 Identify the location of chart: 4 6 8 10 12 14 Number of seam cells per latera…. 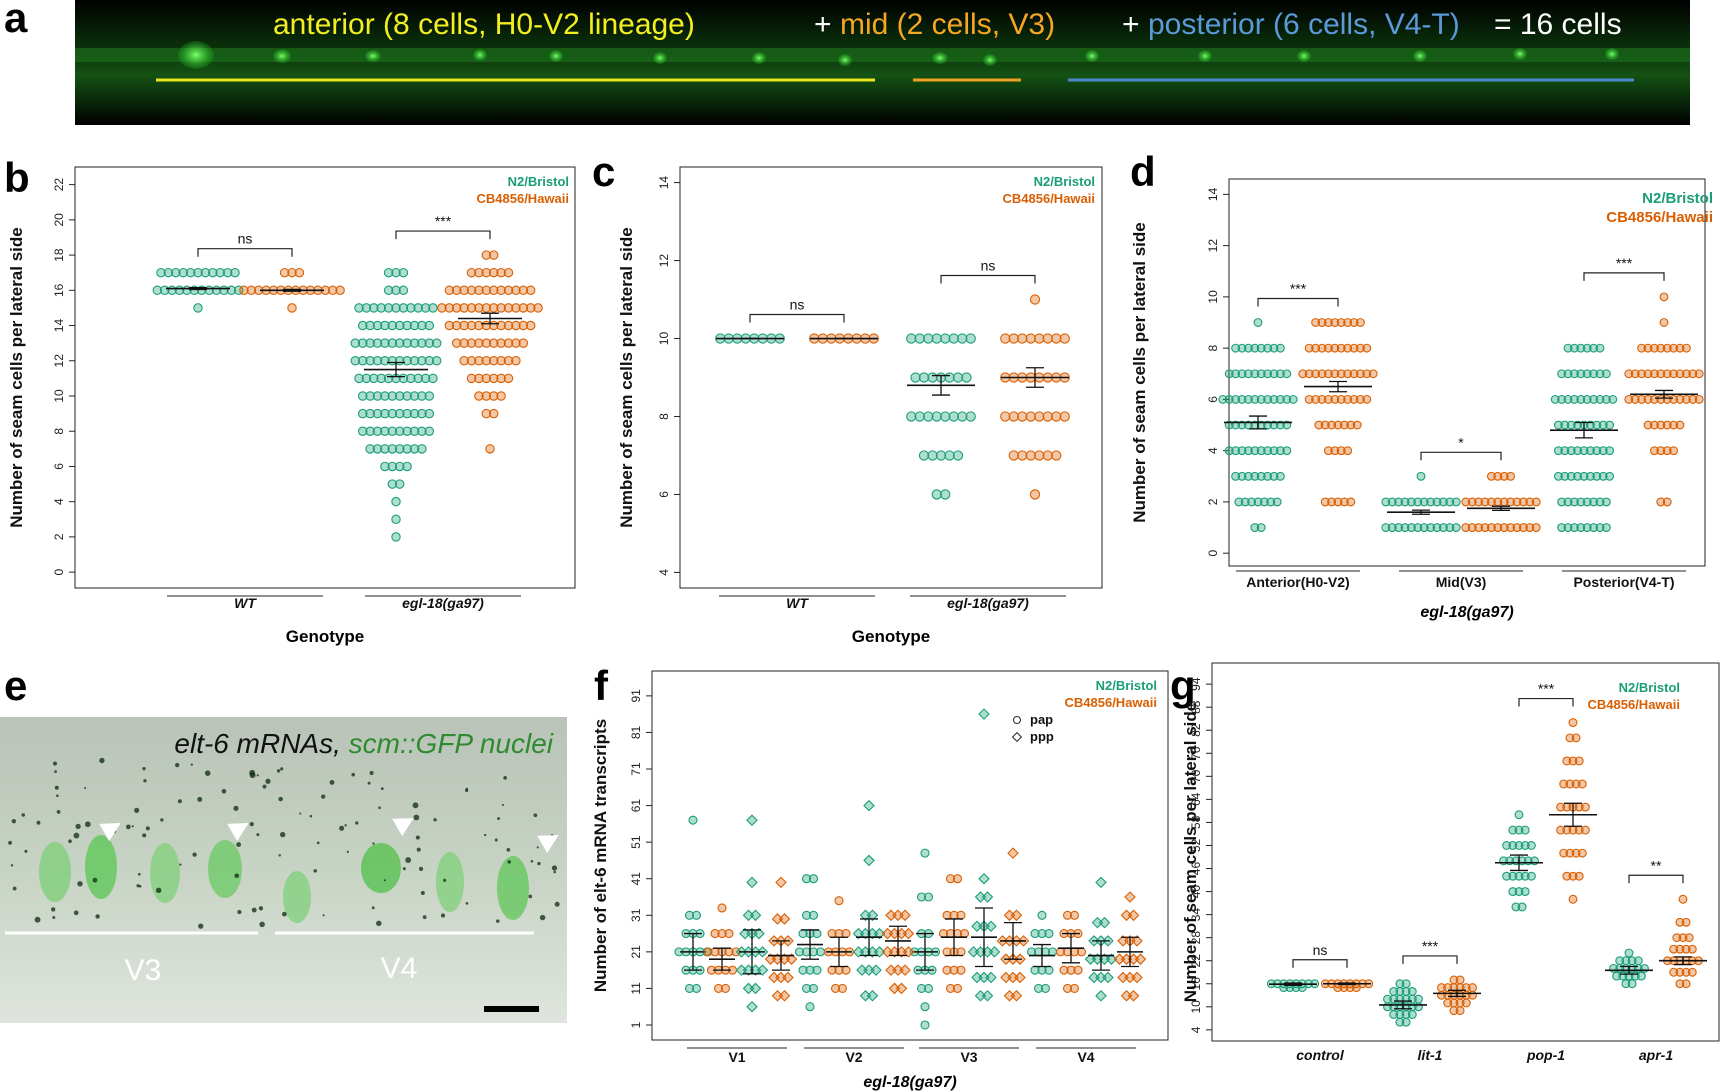
(860, 406).